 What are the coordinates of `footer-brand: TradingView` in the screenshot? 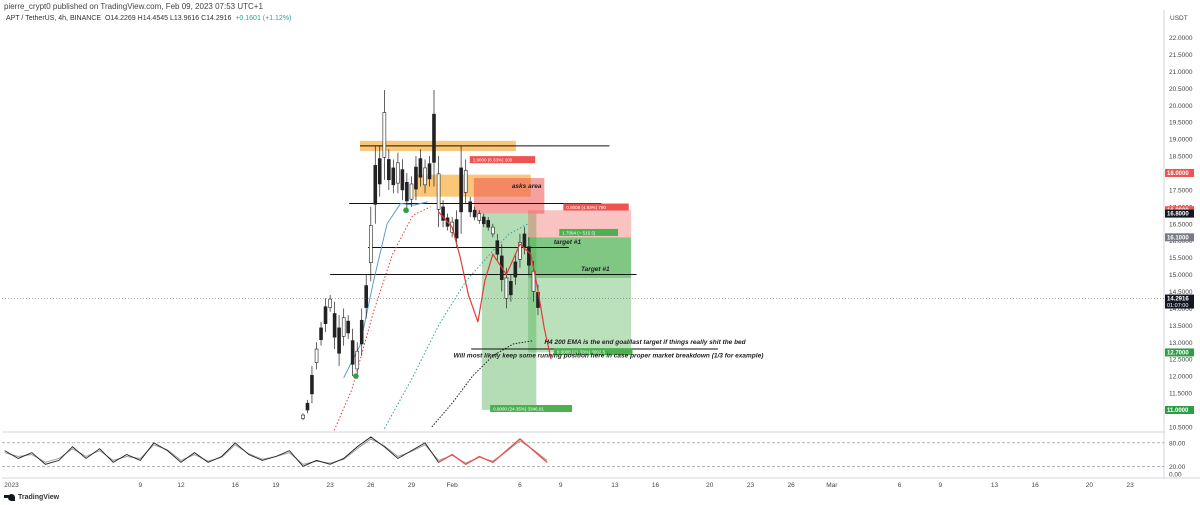 It's located at (31, 497).